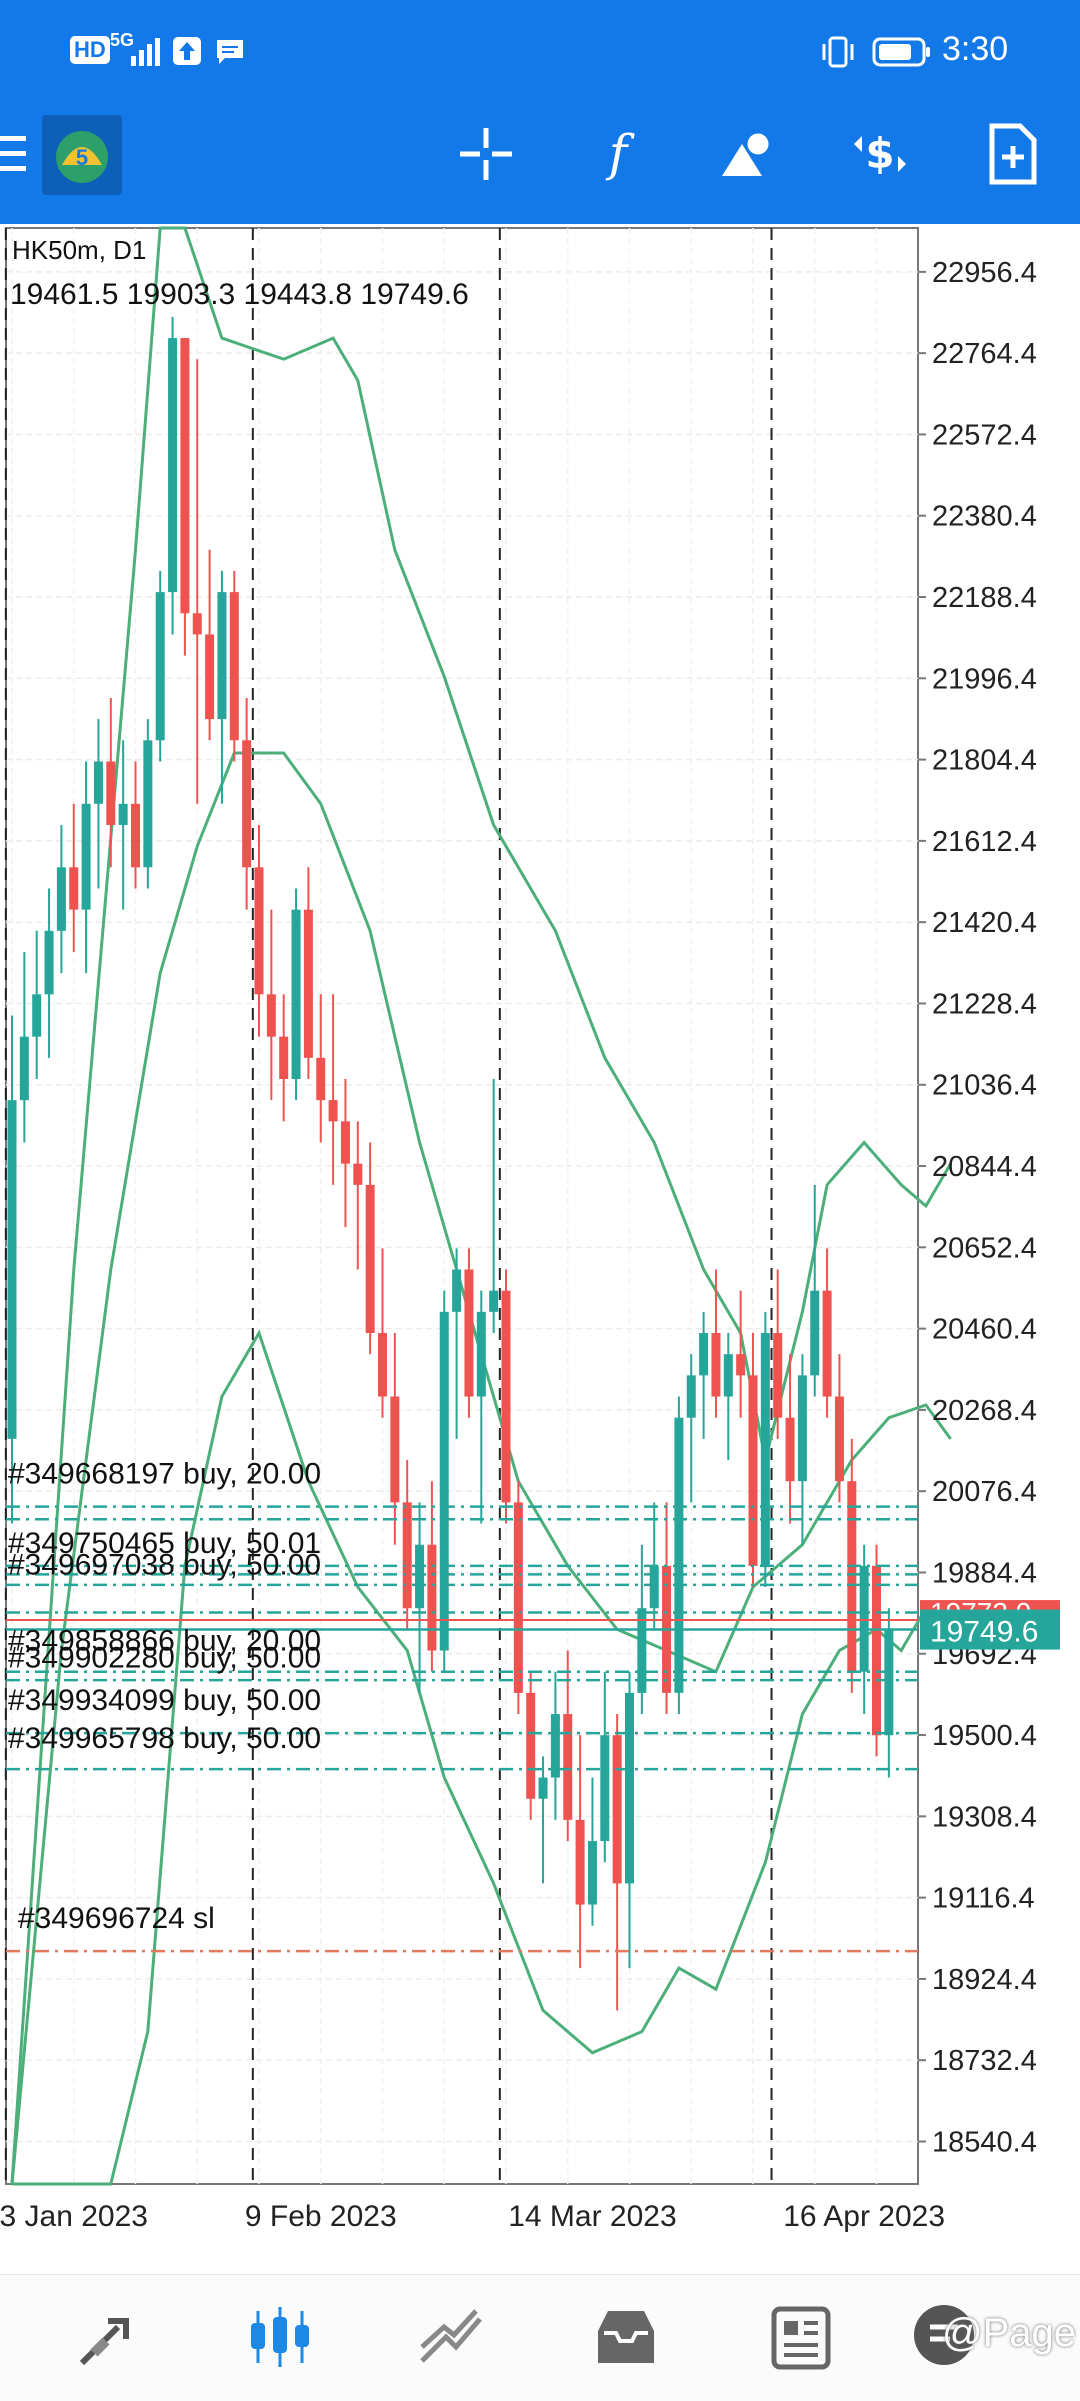  What do you see at coordinates (108, 2337) in the screenshot?
I see `quotes-icon` at bounding box center [108, 2337].